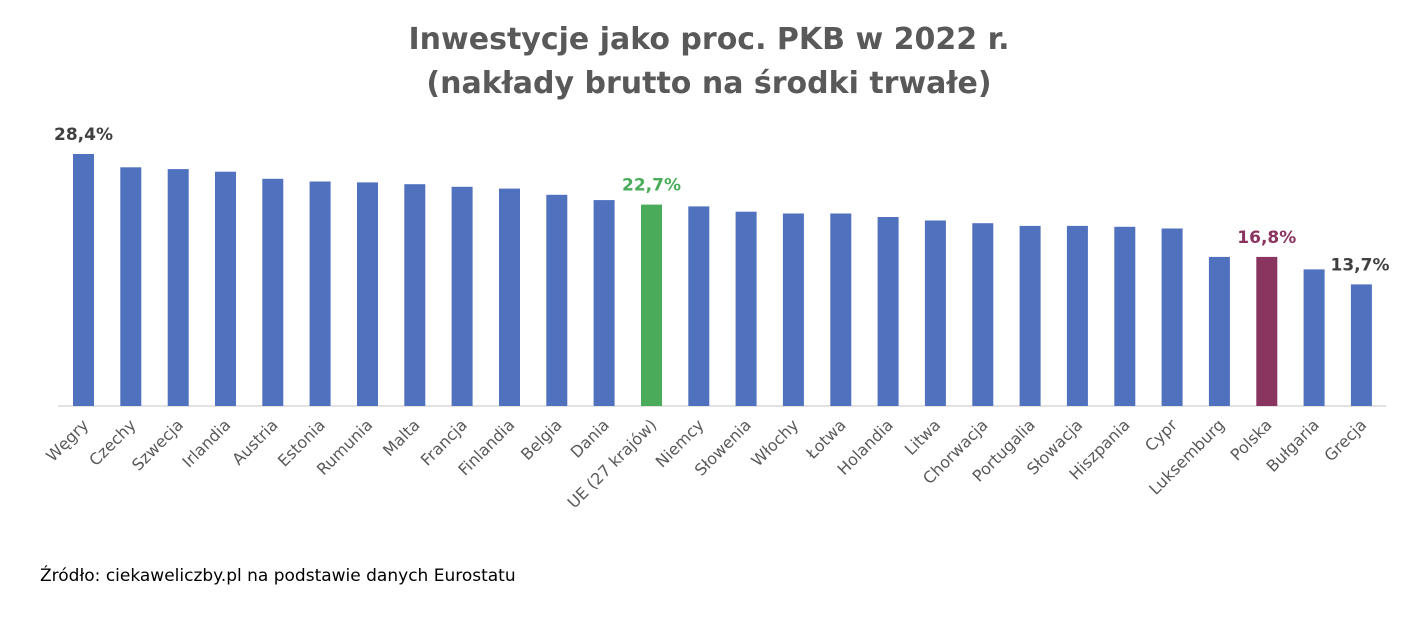  Describe the element at coordinates (709, 83) in the screenshot. I see `chart-title-line2: (nakłady brutto na środki trwałe)` at that location.